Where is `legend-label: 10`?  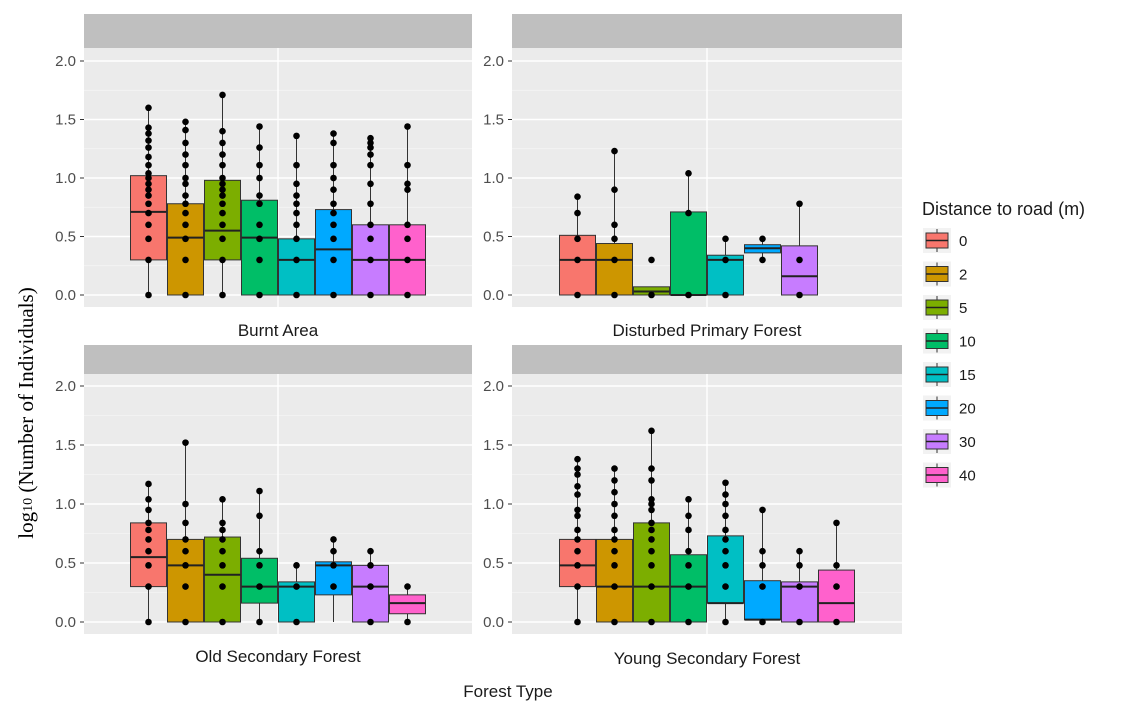 legend-label: 10 is located at coordinates (967, 342).